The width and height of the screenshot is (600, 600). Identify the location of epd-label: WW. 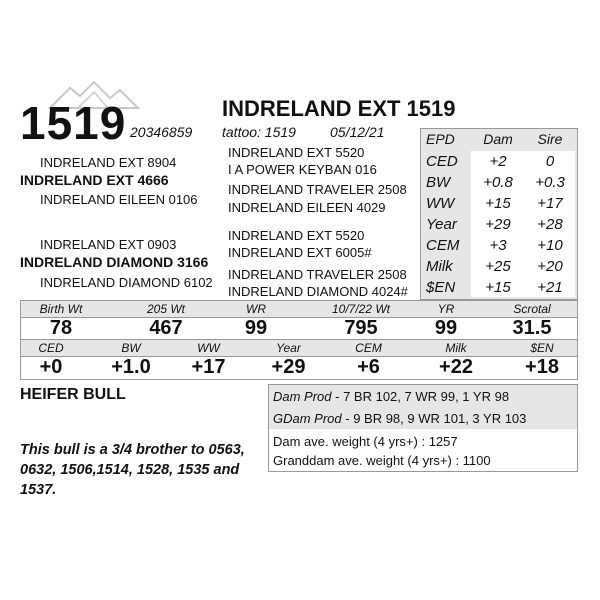
(440, 203).